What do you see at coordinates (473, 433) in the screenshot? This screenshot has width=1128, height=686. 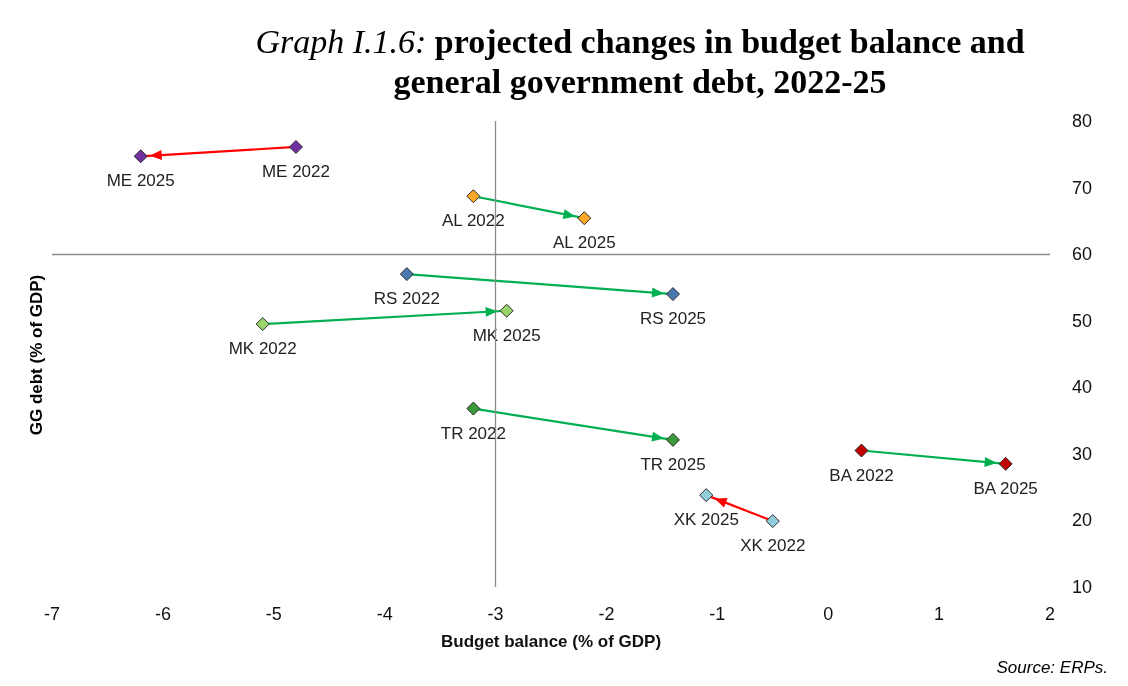 I see `data-label: TR 2022` at bounding box center [473, 433].